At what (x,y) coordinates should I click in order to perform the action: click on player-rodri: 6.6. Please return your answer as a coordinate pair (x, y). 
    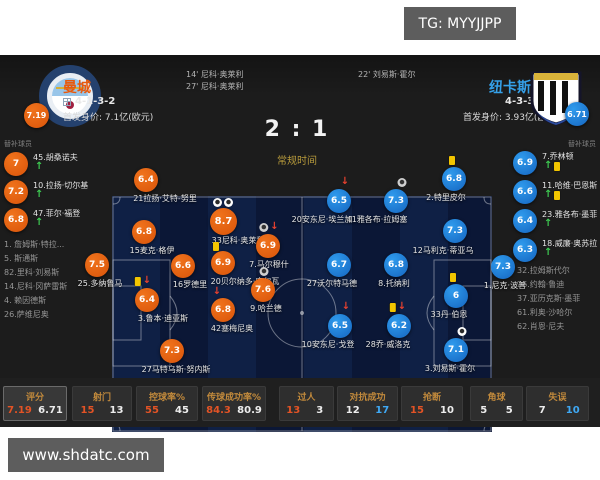
    Looking at the image, I should click on (183, 266).